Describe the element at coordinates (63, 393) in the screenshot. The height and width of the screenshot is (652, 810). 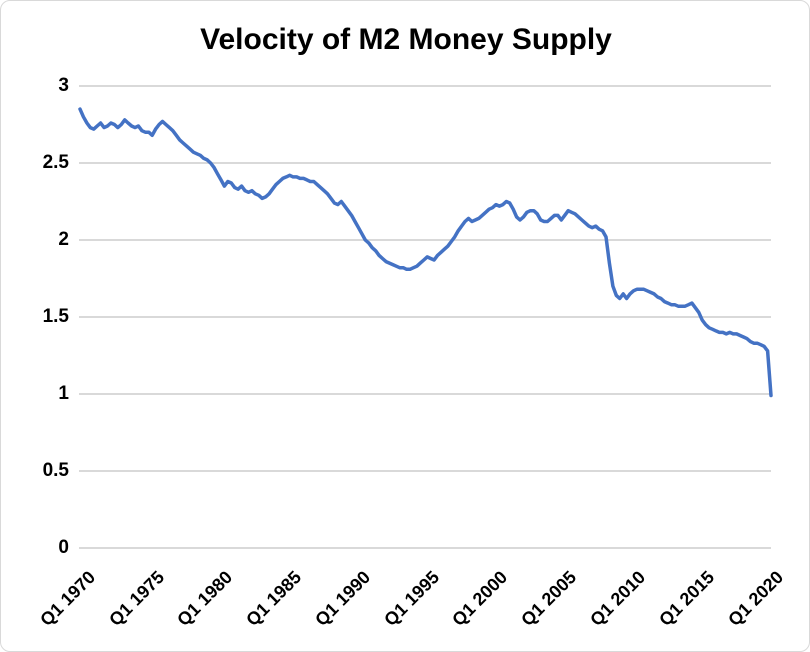
I see `y-axis-tick-label: 1` at that location.